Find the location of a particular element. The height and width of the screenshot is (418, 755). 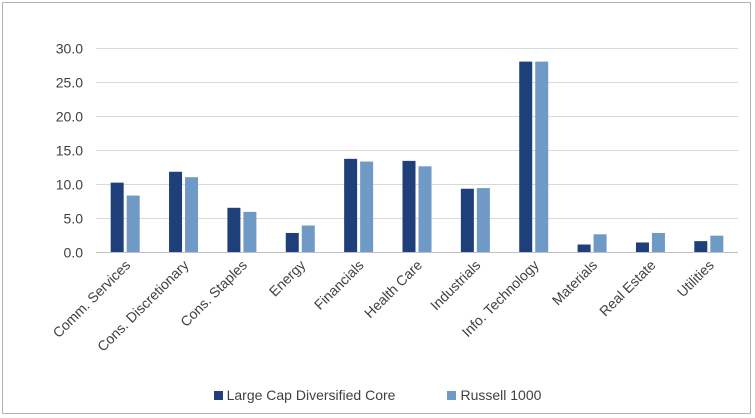

y-tick-label: 0.0 is located at coordinates (74, 253).